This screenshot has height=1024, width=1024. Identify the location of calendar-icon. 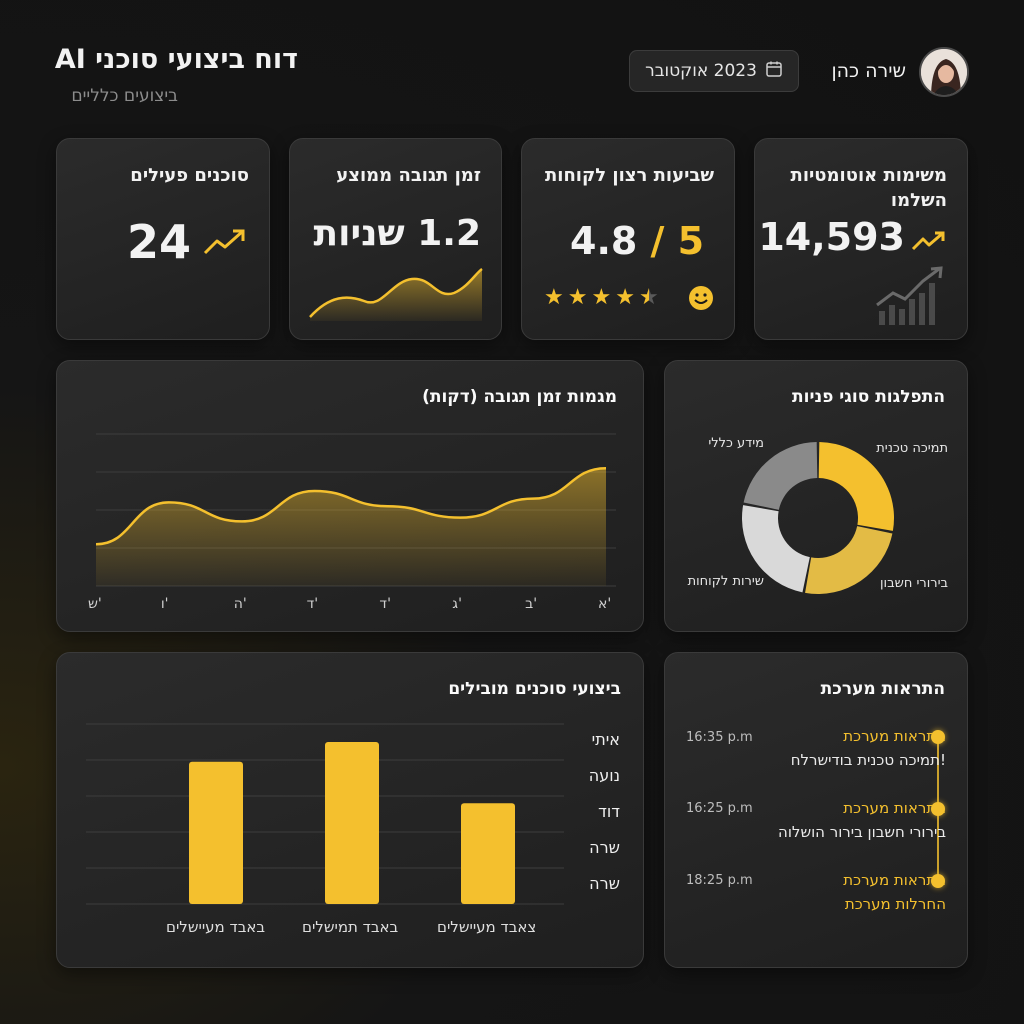
(774, 71).